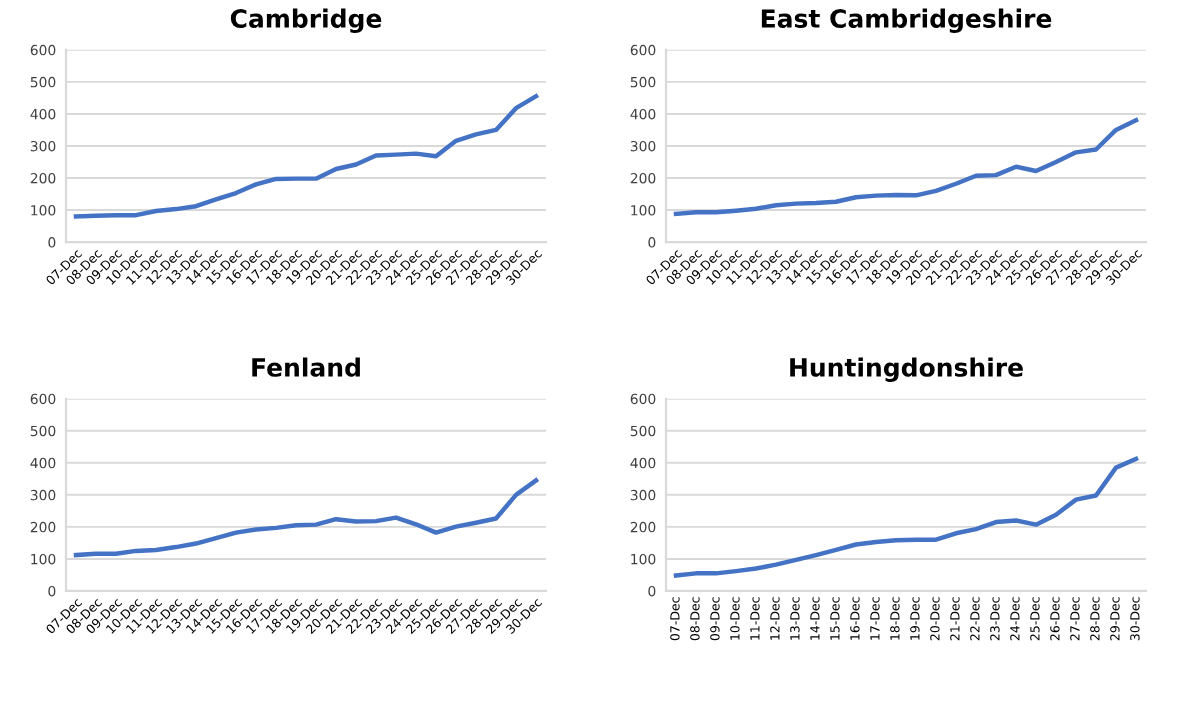 The height and width of the screenshot is (712, 1200). I want to click on chart-title: Cambridge, so click(306, 21).